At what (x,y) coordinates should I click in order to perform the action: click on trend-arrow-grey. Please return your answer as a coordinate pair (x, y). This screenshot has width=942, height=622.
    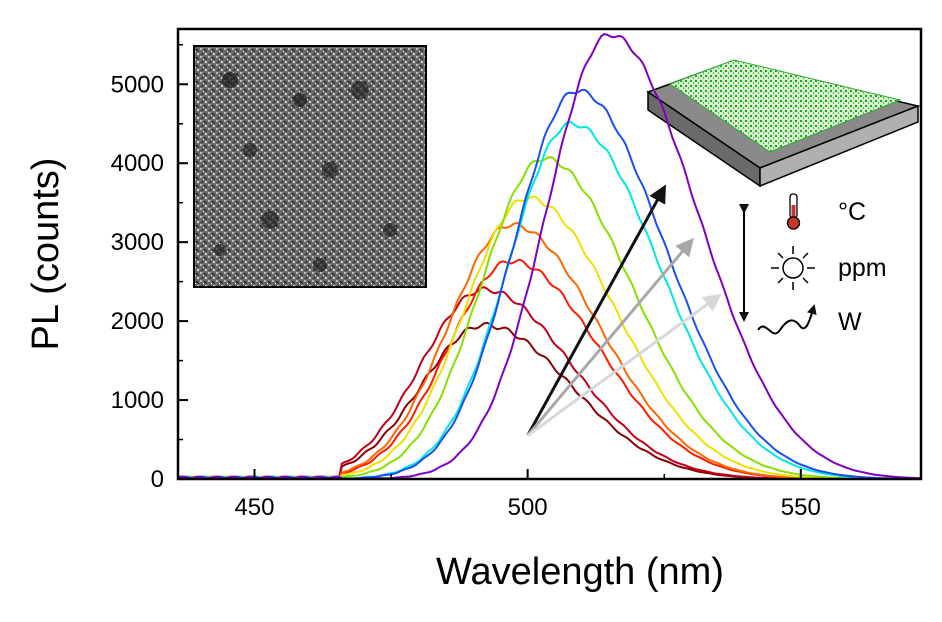
    Looking at the image, I should click on (610, 337).